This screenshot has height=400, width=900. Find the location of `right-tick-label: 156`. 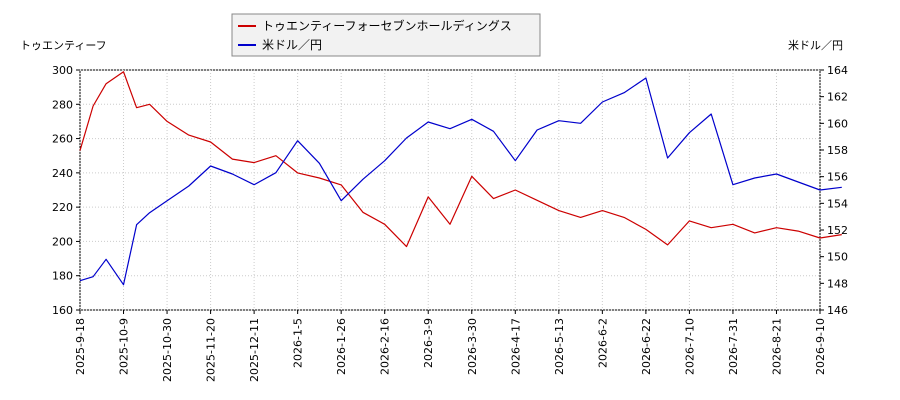

right-tick-label: 156 is located at coordinates (837, 177).